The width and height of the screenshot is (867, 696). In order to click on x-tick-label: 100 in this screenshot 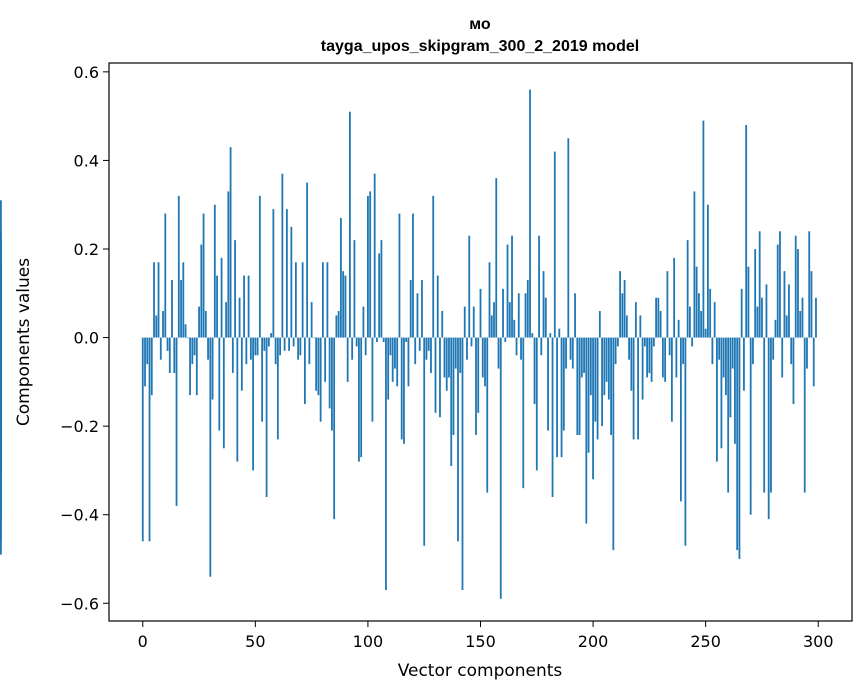, I will do `click(368, 641)`.